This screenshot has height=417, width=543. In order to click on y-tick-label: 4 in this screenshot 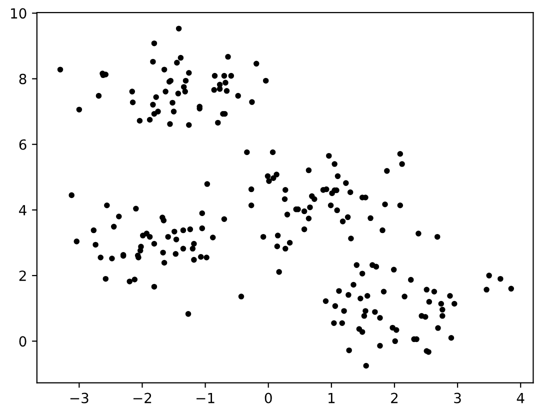, I will do `click(22, 210)`.